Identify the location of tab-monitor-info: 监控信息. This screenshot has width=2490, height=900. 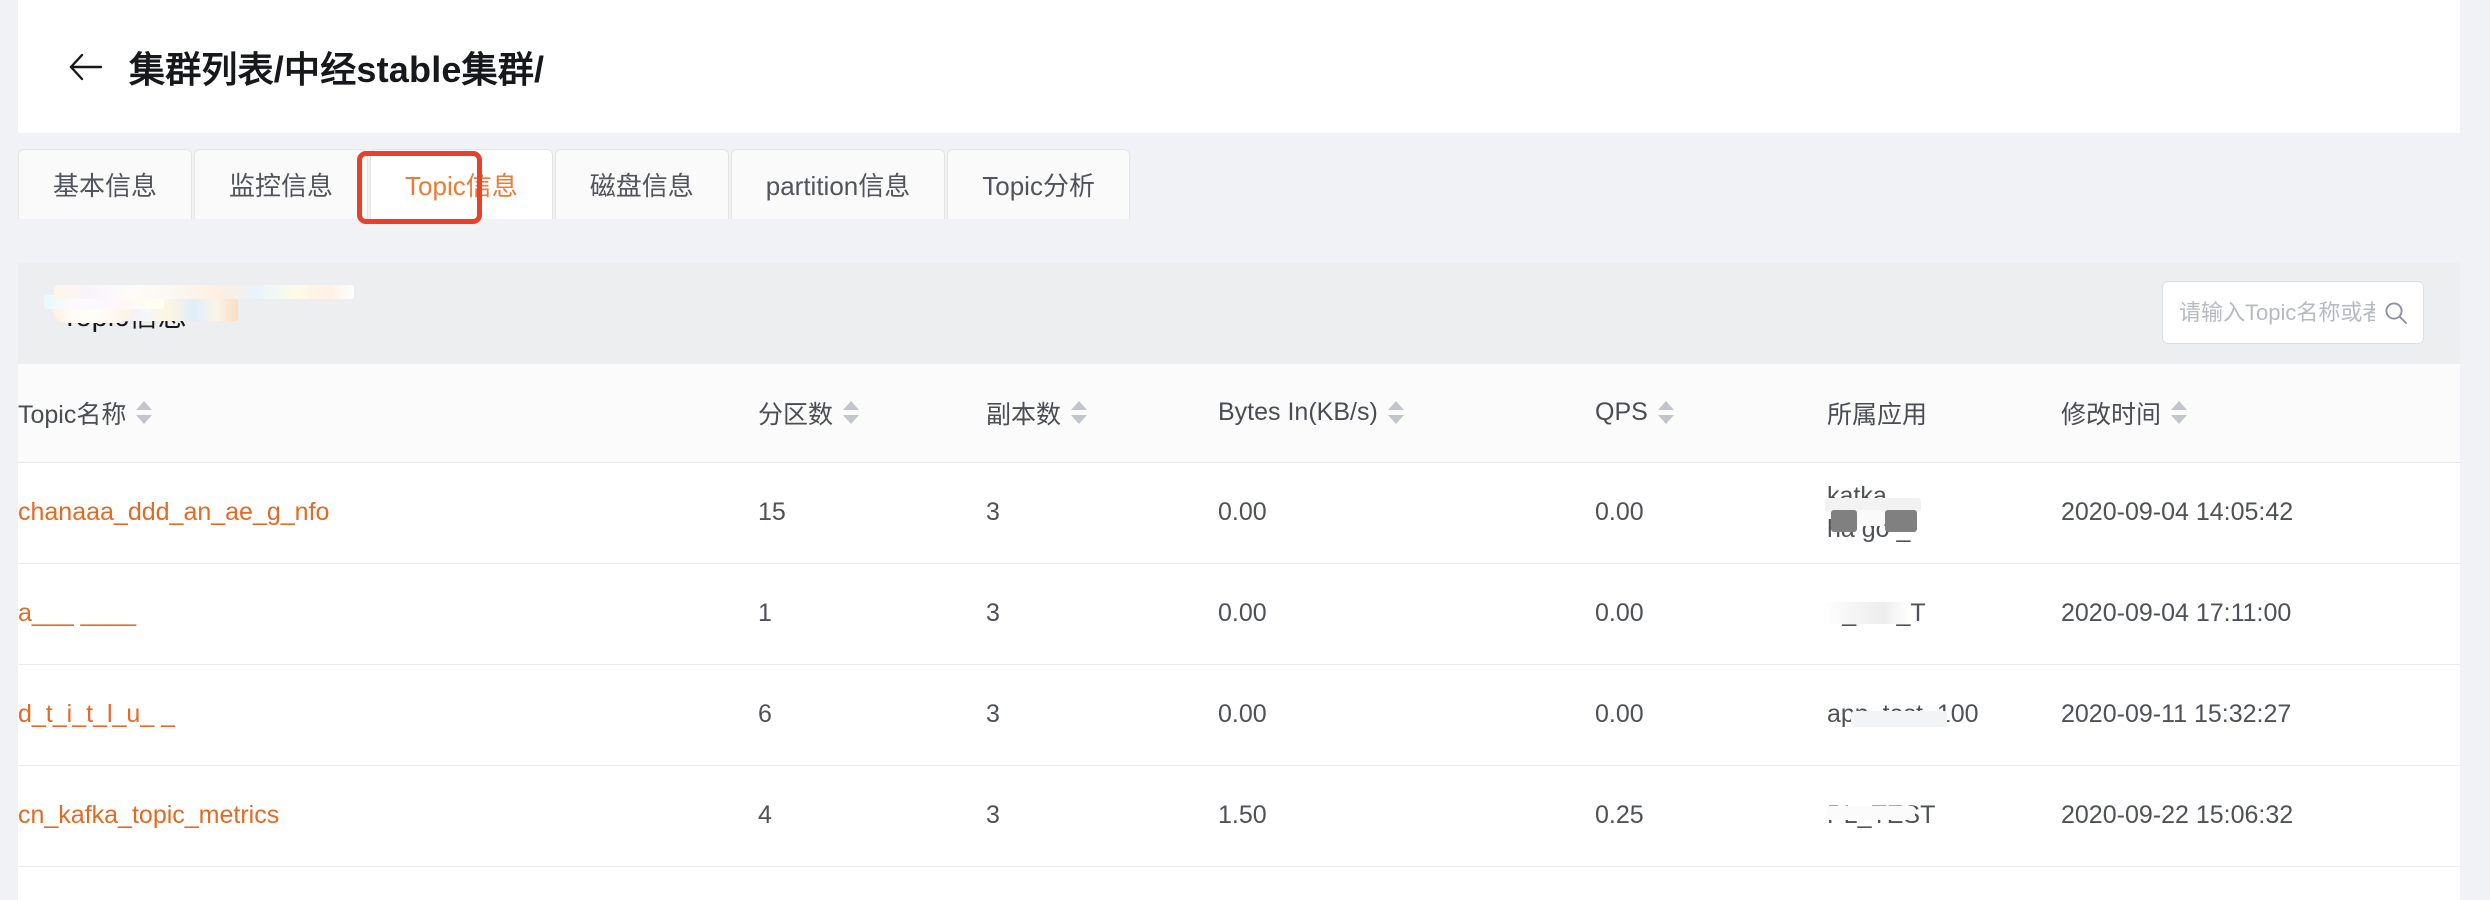
(281, 184).